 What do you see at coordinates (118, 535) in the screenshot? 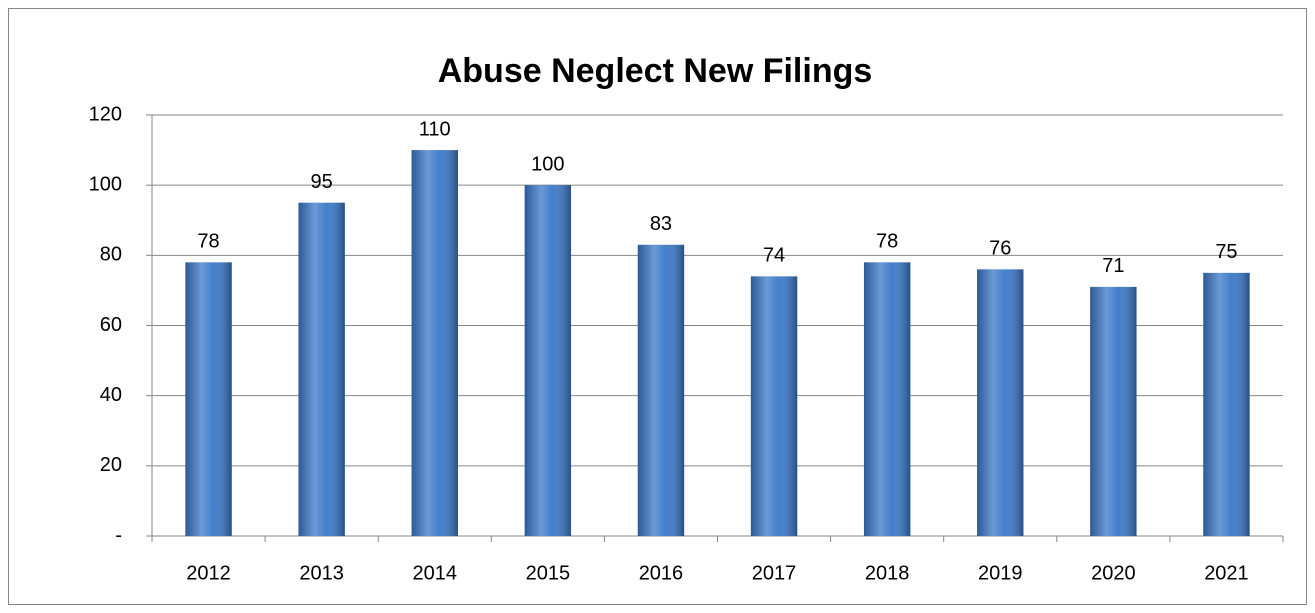
I see `y-tick-label: -` at bounding box center [118, 535].